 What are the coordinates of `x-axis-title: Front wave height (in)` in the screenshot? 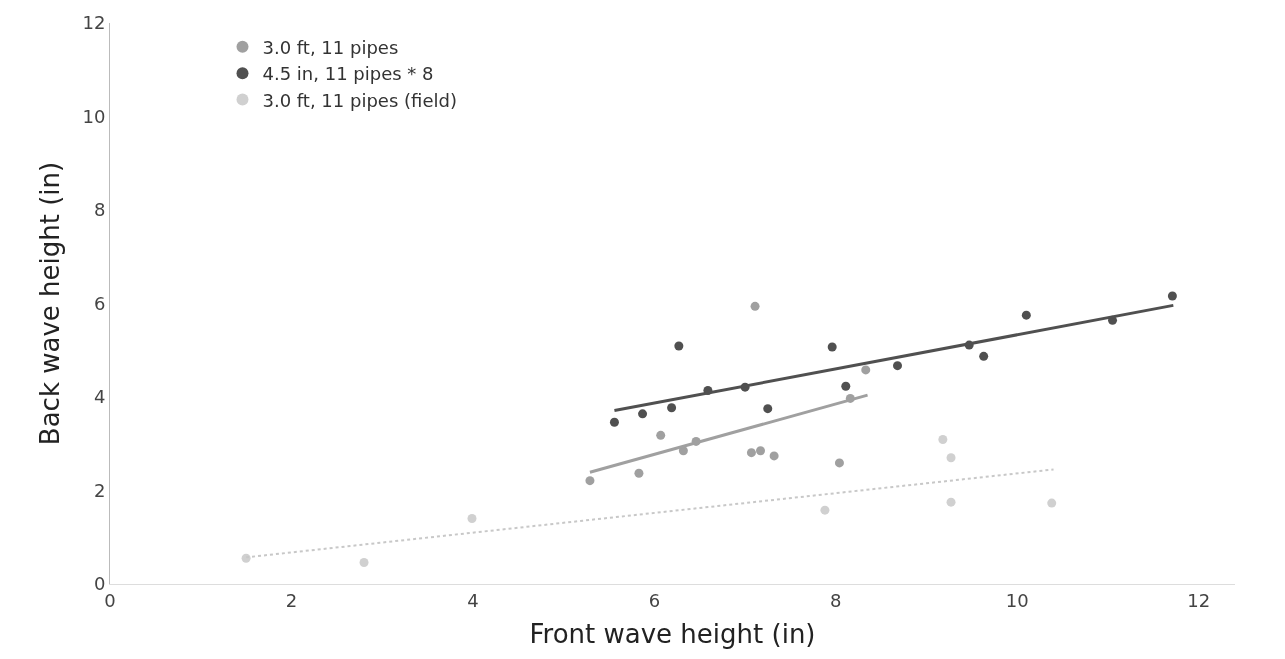 It's located at (672, 634).